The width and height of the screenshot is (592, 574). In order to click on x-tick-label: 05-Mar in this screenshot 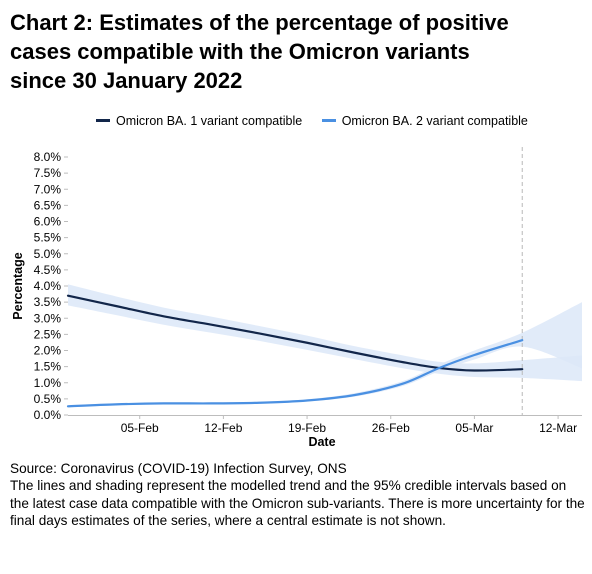, I will do `click(474, 428)`.